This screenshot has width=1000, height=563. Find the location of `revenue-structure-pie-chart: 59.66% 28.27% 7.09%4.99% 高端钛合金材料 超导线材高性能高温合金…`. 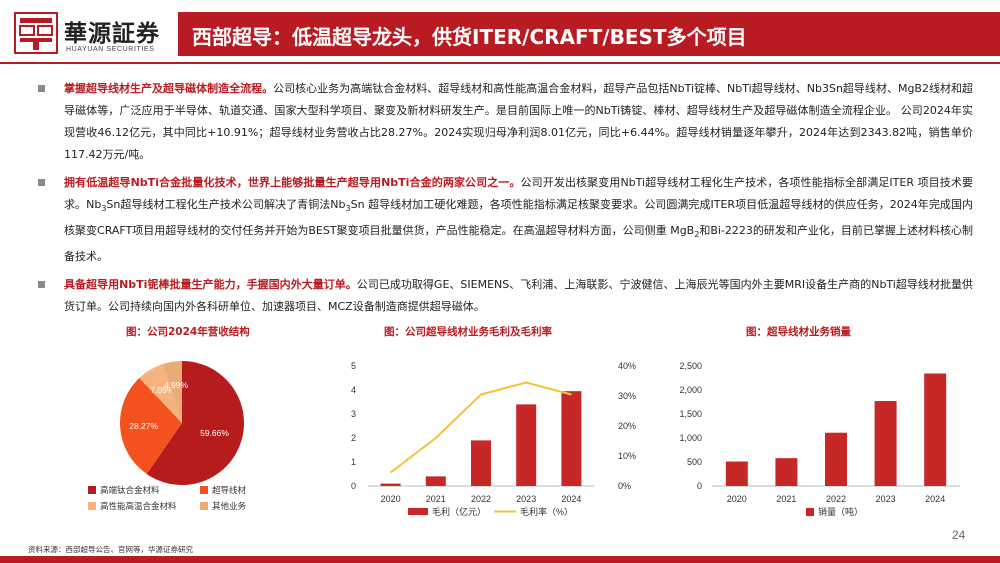

revenue-structure-pie-chart: 59.66% 28.27% 7.09%4.99% 高端钛合金材料 超导线材高性能高温合金… is located at coordinates (167, 436).